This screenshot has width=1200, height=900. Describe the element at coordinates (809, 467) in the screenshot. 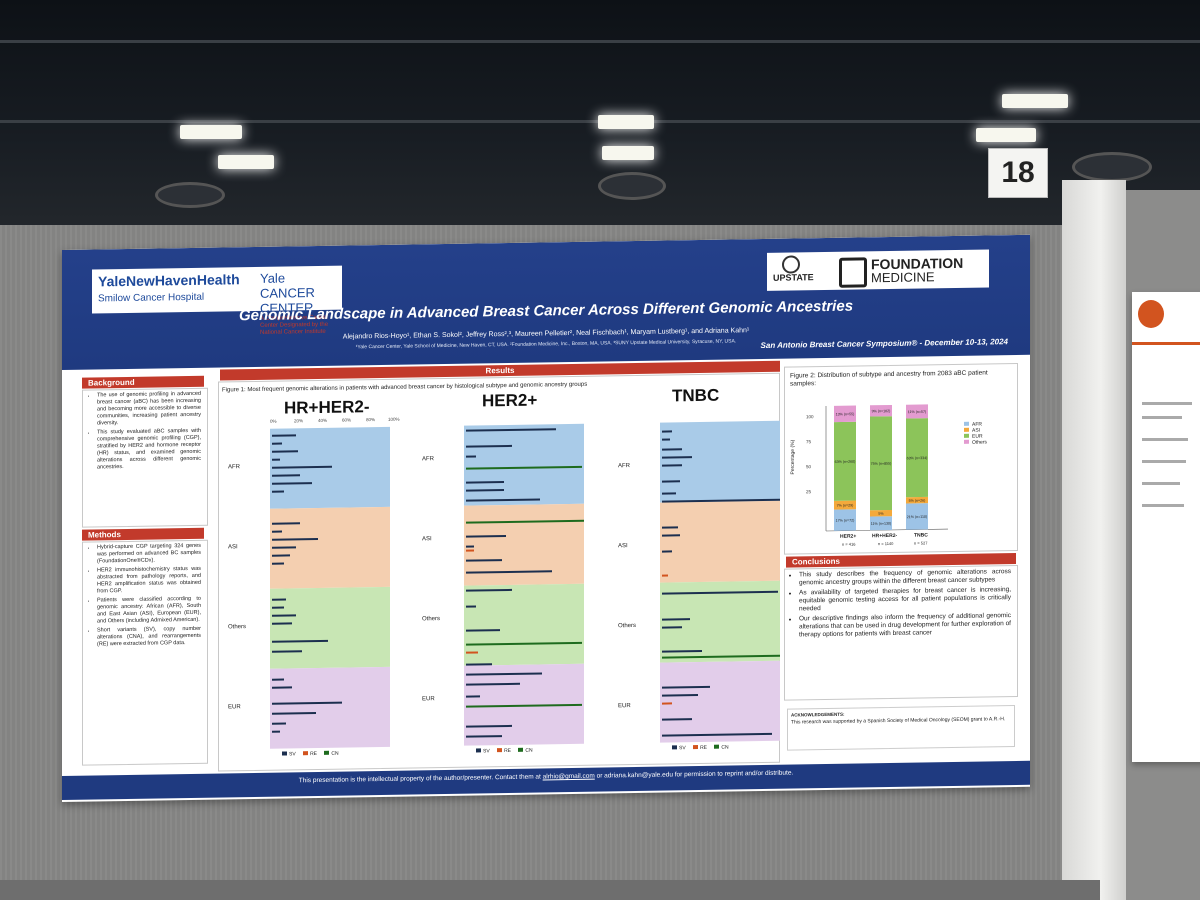

I see `y-tick: 50` at that location.